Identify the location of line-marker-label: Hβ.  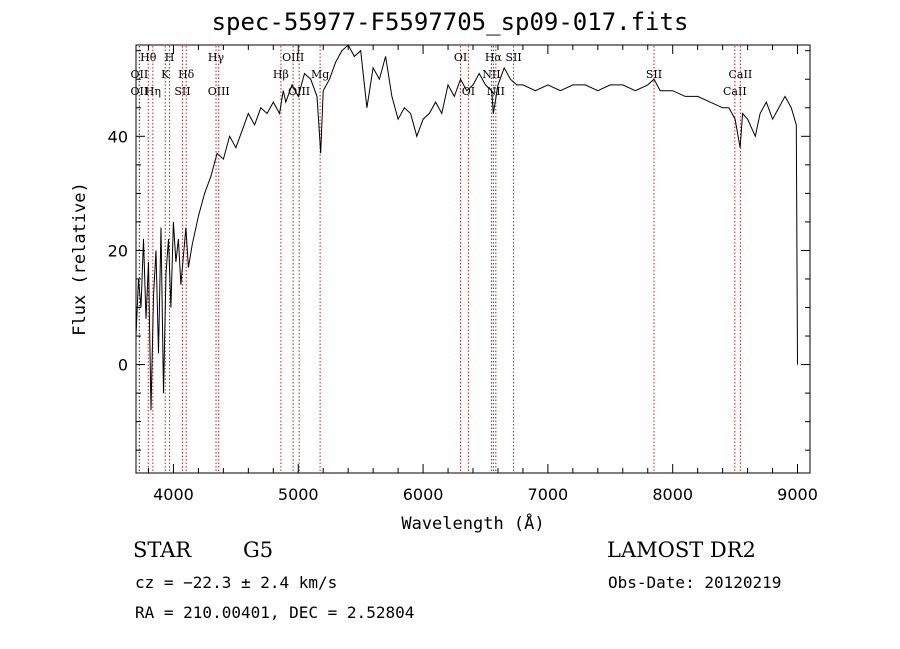
(281, 74).